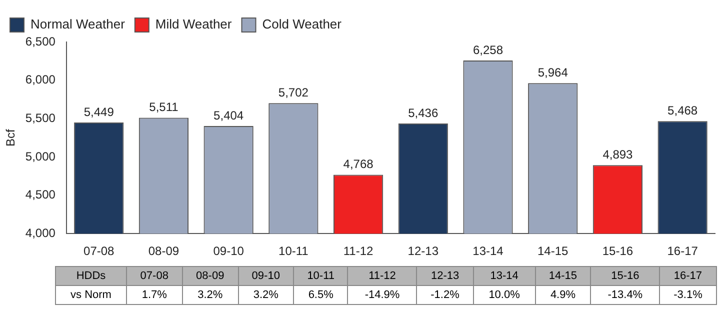  What do you see at coordinates (164, 251) in the screenshot?
I see `x-tick-label: 08-09` at bounding box center [164, 251].